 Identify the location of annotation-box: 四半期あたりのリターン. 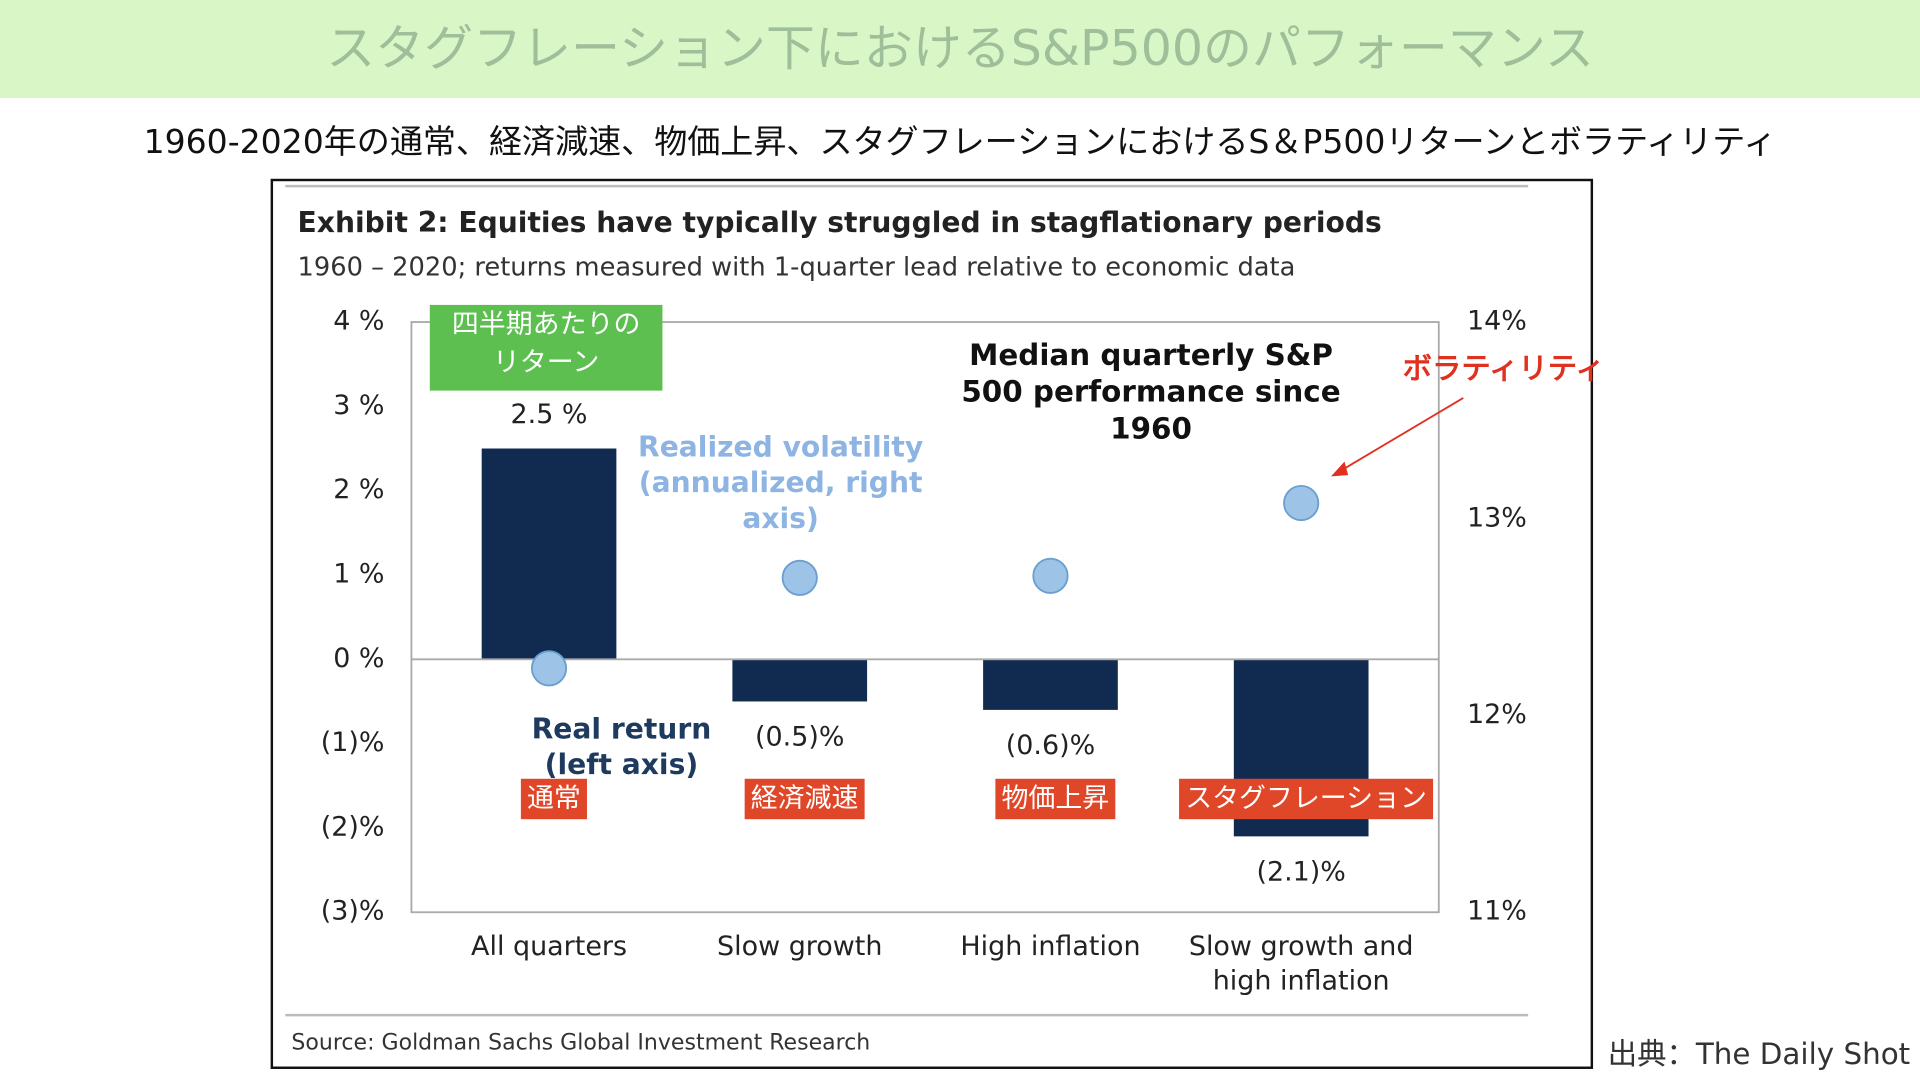
(546, 344).